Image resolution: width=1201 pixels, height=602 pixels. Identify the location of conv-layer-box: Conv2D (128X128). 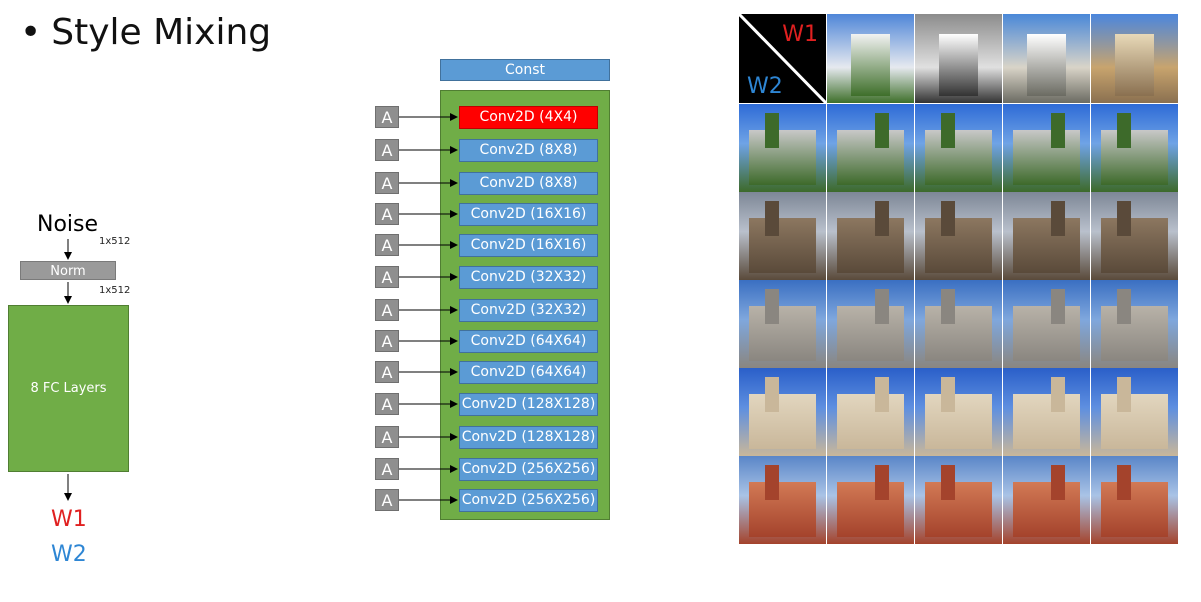
(528, 404).